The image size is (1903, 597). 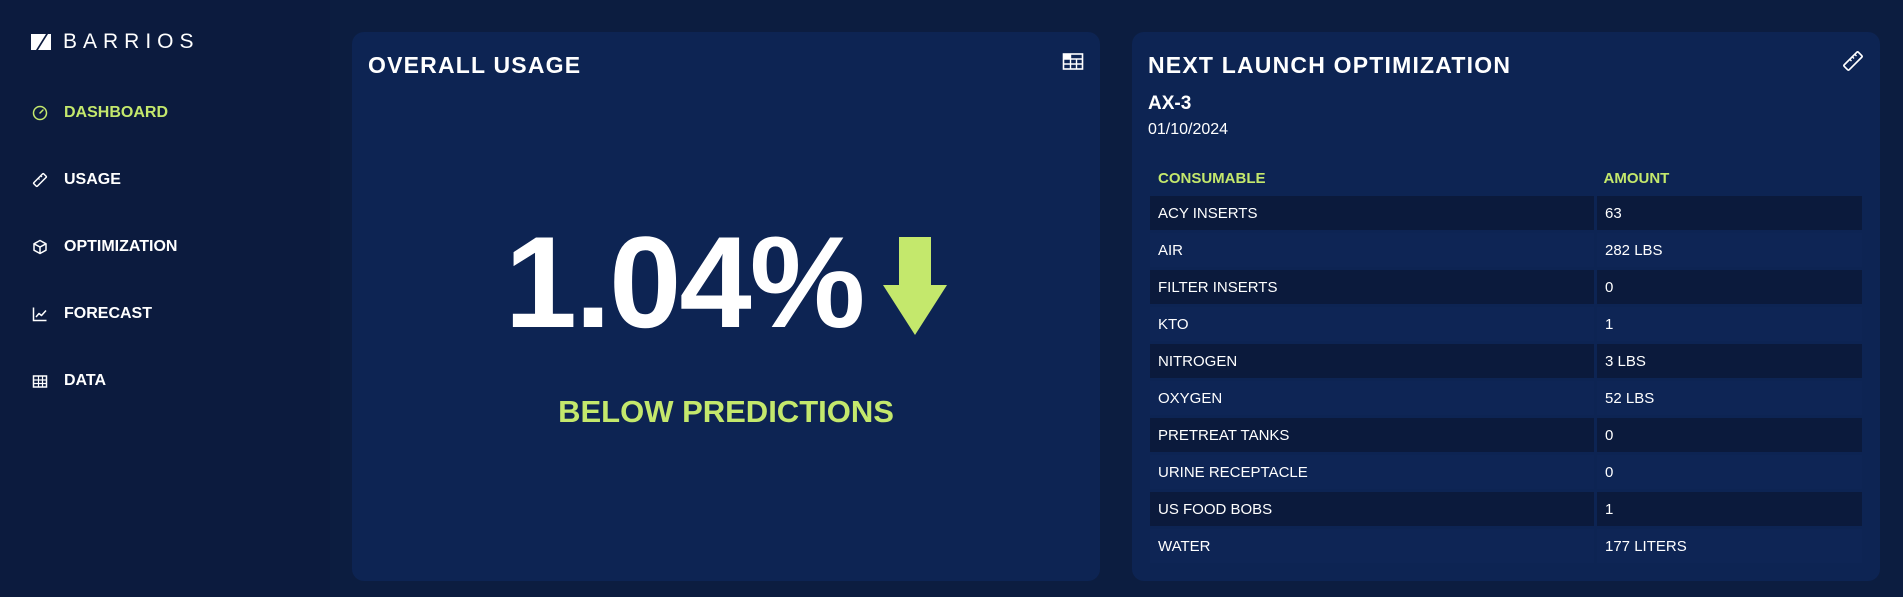 What do you see at coordinates (1212, 178) in the screenshot?
I see `column-header-consumable: CONSUMABLE` at bounding box center [1212, 178].